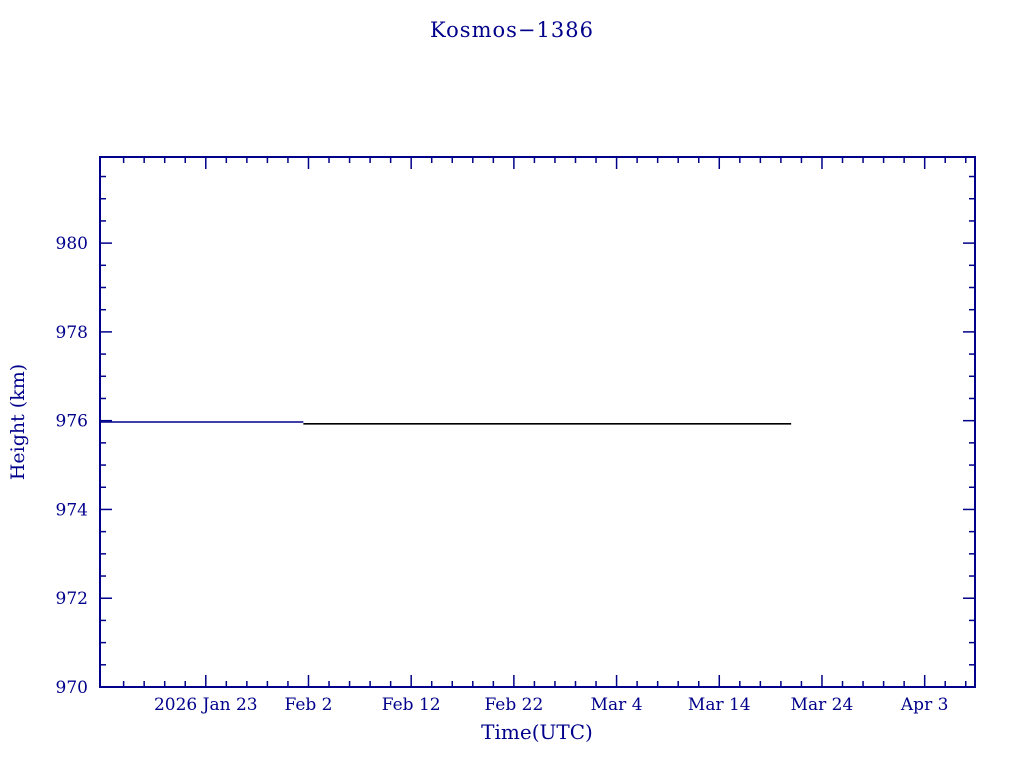 The image size is (1024, 768). Describe the element at coordinates (72, 688) in the screenshot. I see `y-tick-label: 970` at that location.